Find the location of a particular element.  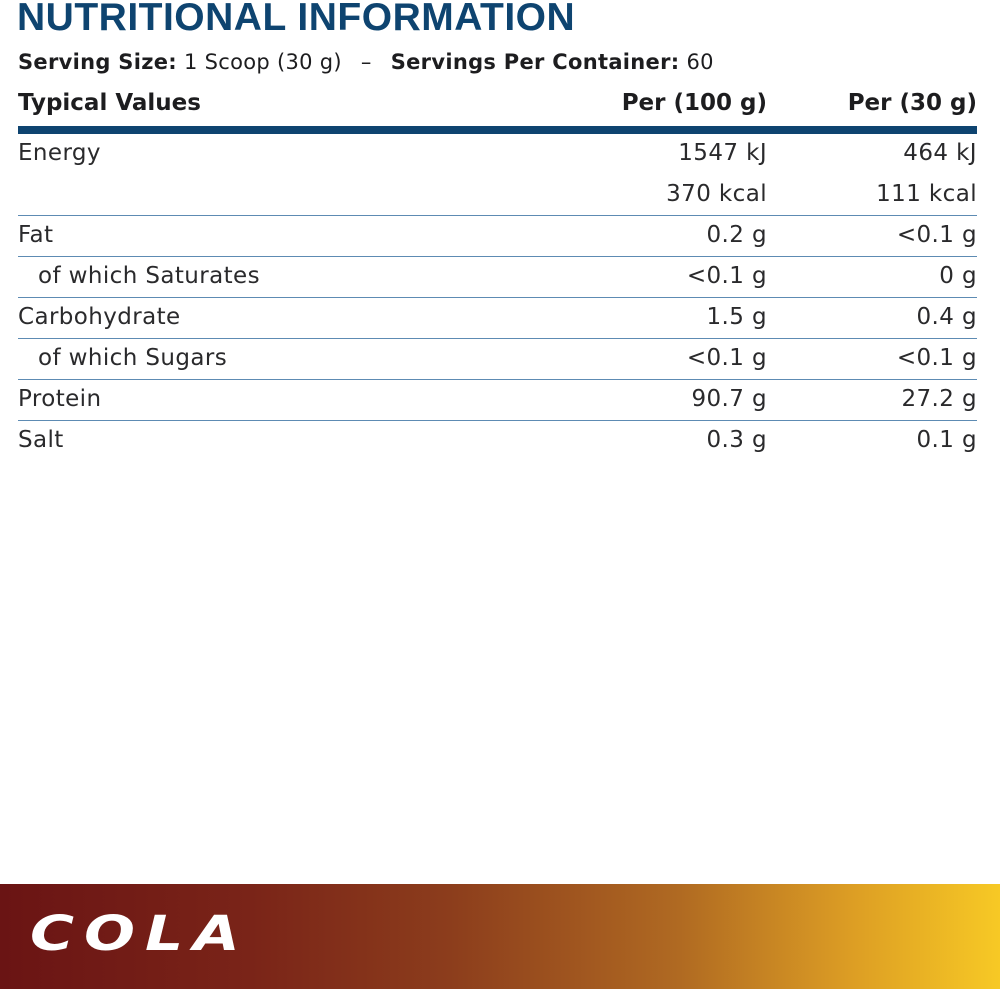

flavour-label: COLA is located at coordinates (140, 934).